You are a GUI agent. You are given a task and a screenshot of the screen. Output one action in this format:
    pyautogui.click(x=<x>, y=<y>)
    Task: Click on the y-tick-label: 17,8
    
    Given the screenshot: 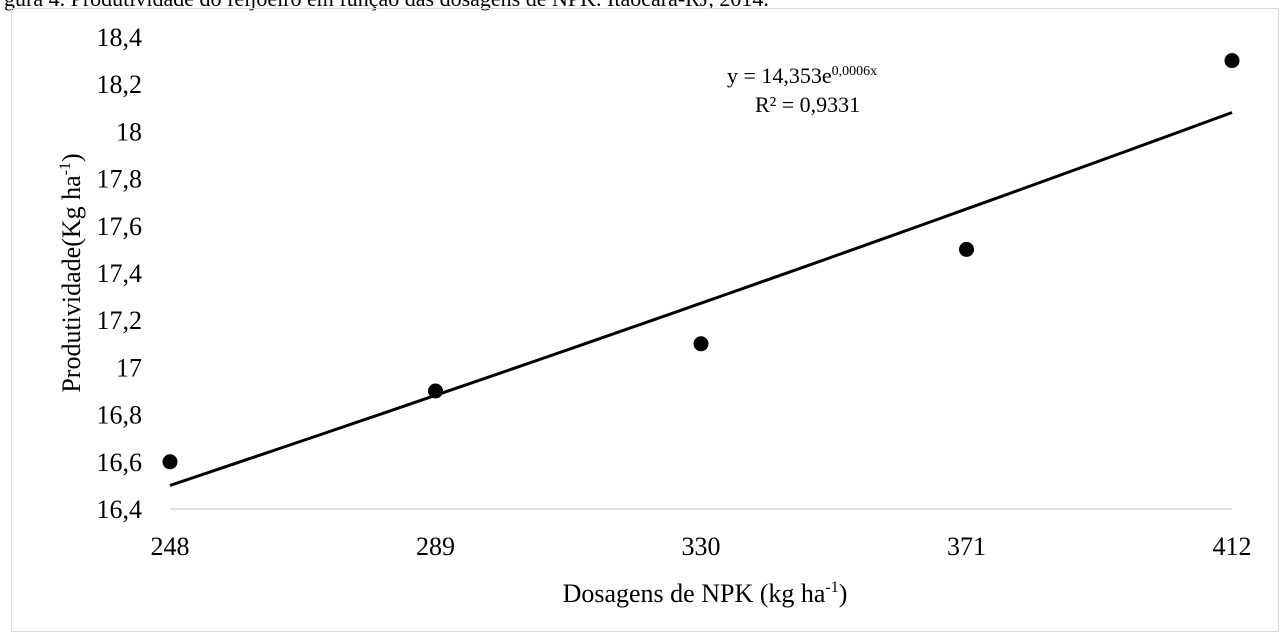 What is the action you would take?
    pyautogui.click(x=120, y=179)
    